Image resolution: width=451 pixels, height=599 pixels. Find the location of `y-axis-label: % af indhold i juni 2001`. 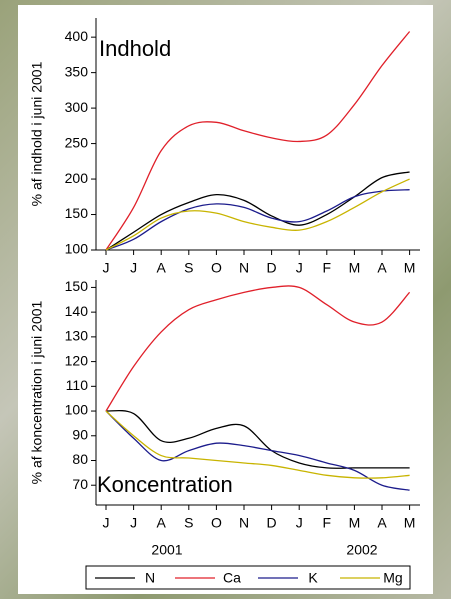

y-axis-label: % af indhold i juni 2001 is located at coordinates (37, 133).